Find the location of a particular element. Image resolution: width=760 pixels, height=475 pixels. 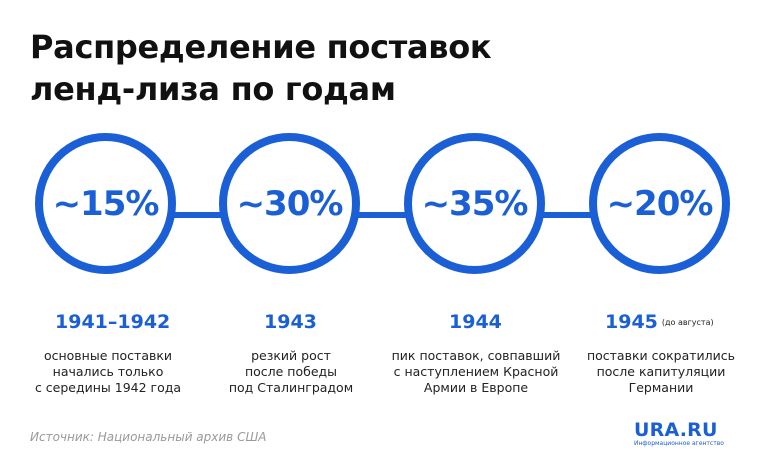

percent-value: ~30% is located at coordinates (290, 203).